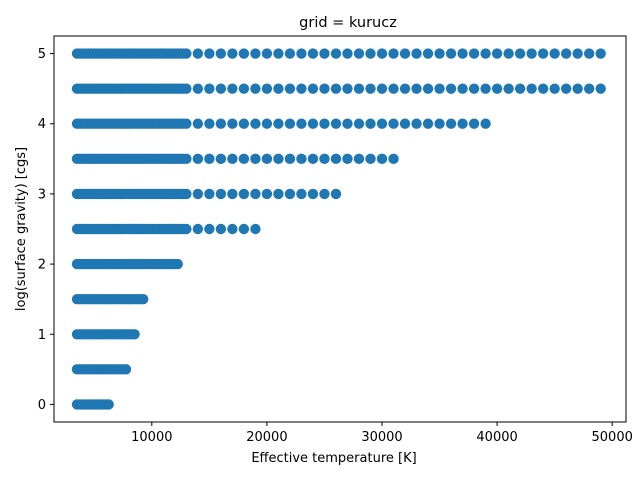 The width and height of the screenshot is (640, 480). Describe the element at coordinates (42, 335) in the screenshot. I see `y-tick-label: 1` at that location.